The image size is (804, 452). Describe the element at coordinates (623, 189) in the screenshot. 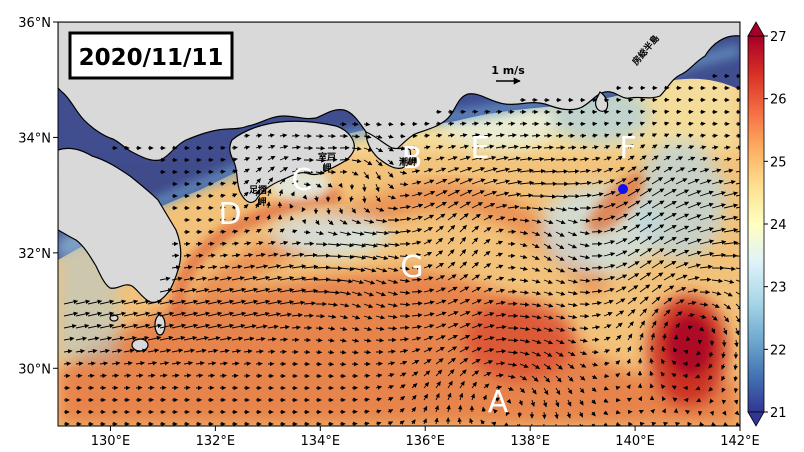

I see `observation-marker` at that location.